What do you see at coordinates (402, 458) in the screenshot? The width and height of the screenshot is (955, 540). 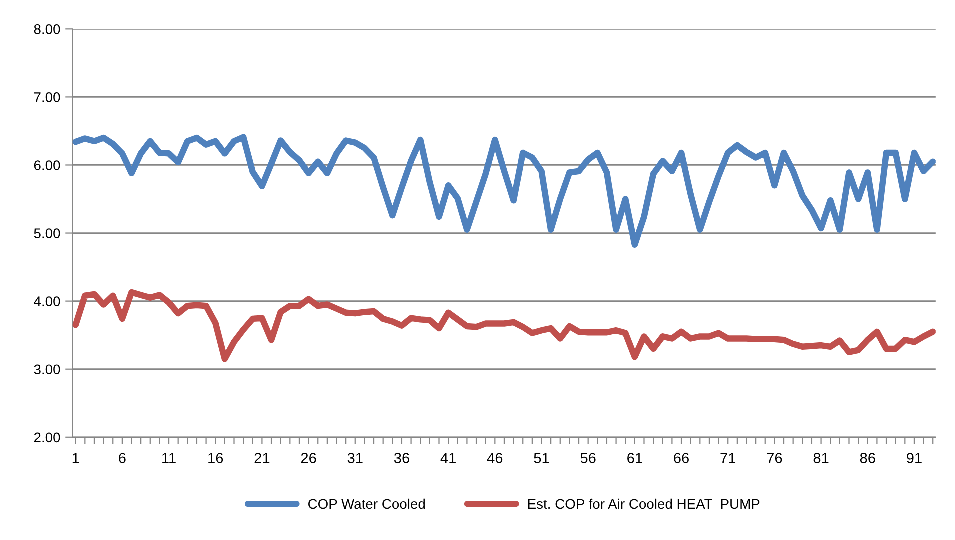 I see `x-tick-label: 36` at bounding box center [402, 458].